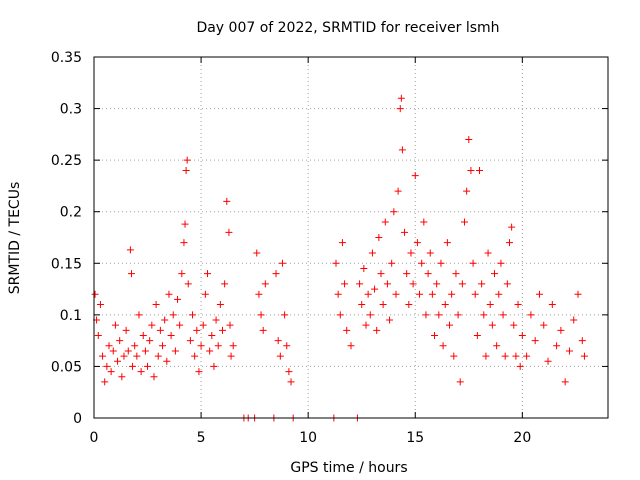 Image resolution: width=640 pixels, height=480 pixels. What do you see at coordinates (71, 213) in the screenshot?
I see `y-tick-label: 0.2` at bounding box center [71, 213].